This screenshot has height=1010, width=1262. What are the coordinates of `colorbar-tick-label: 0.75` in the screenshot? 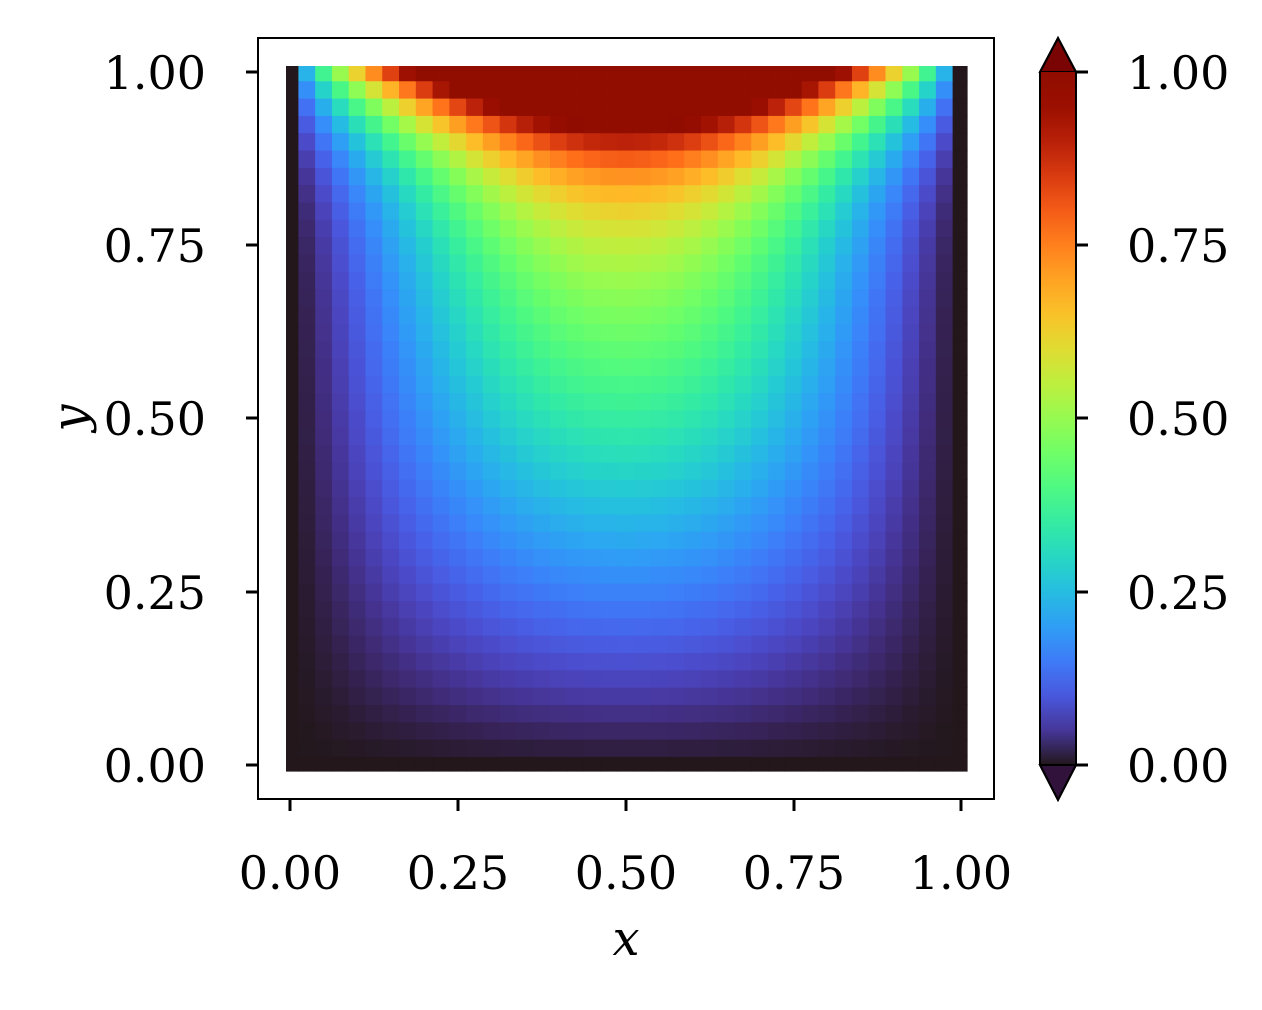 It's located at (1178, 246).